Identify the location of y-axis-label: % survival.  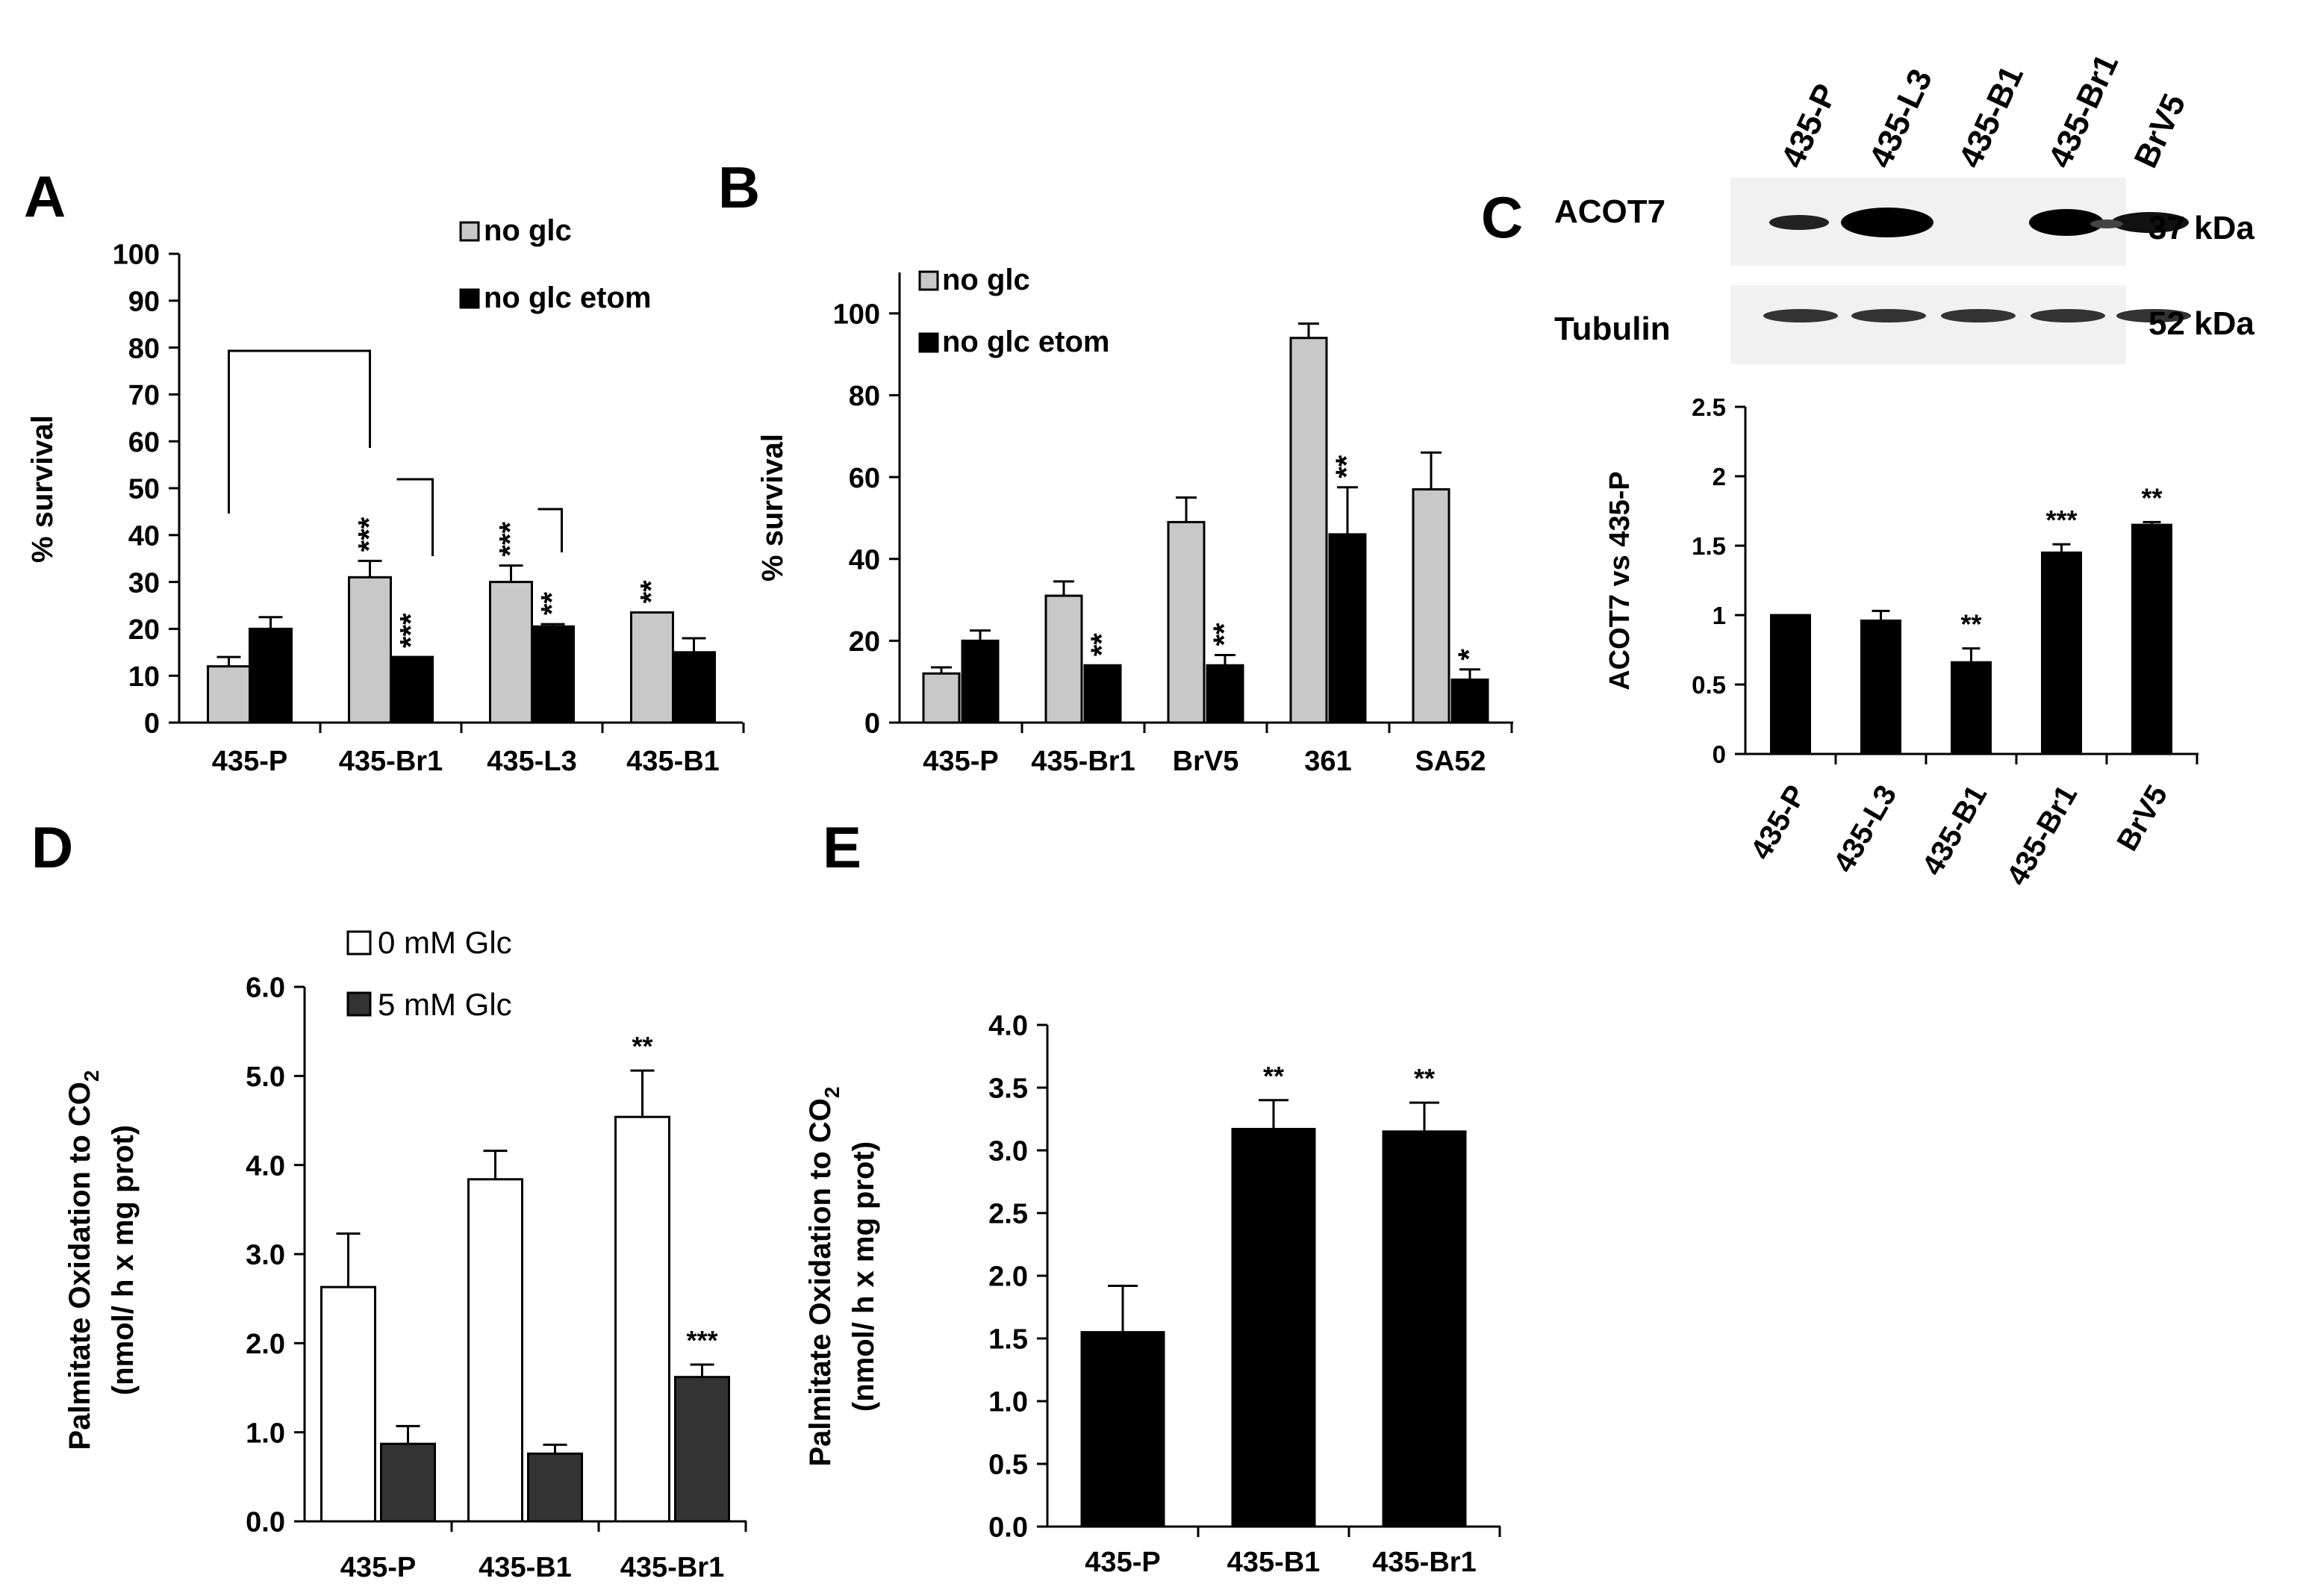
(42, 489).